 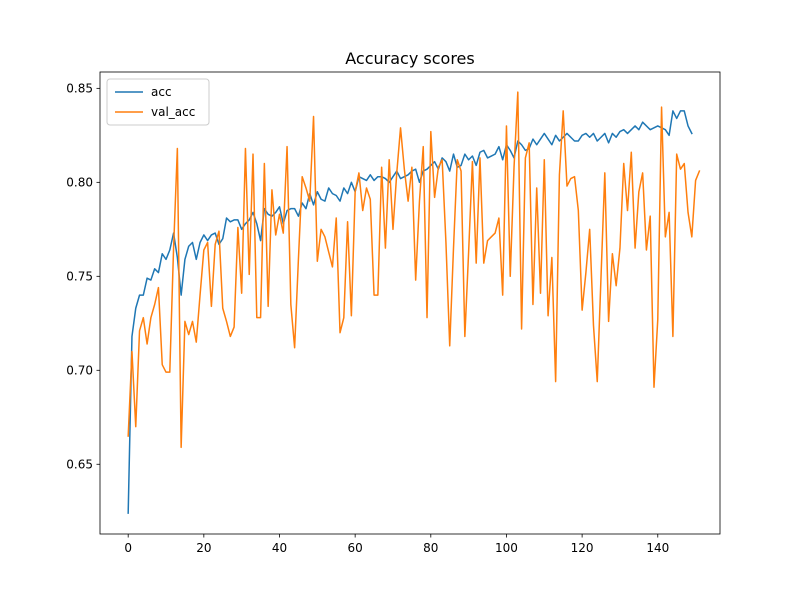 I want to click on x-tick-label: 120, so click(x=582, y=548).